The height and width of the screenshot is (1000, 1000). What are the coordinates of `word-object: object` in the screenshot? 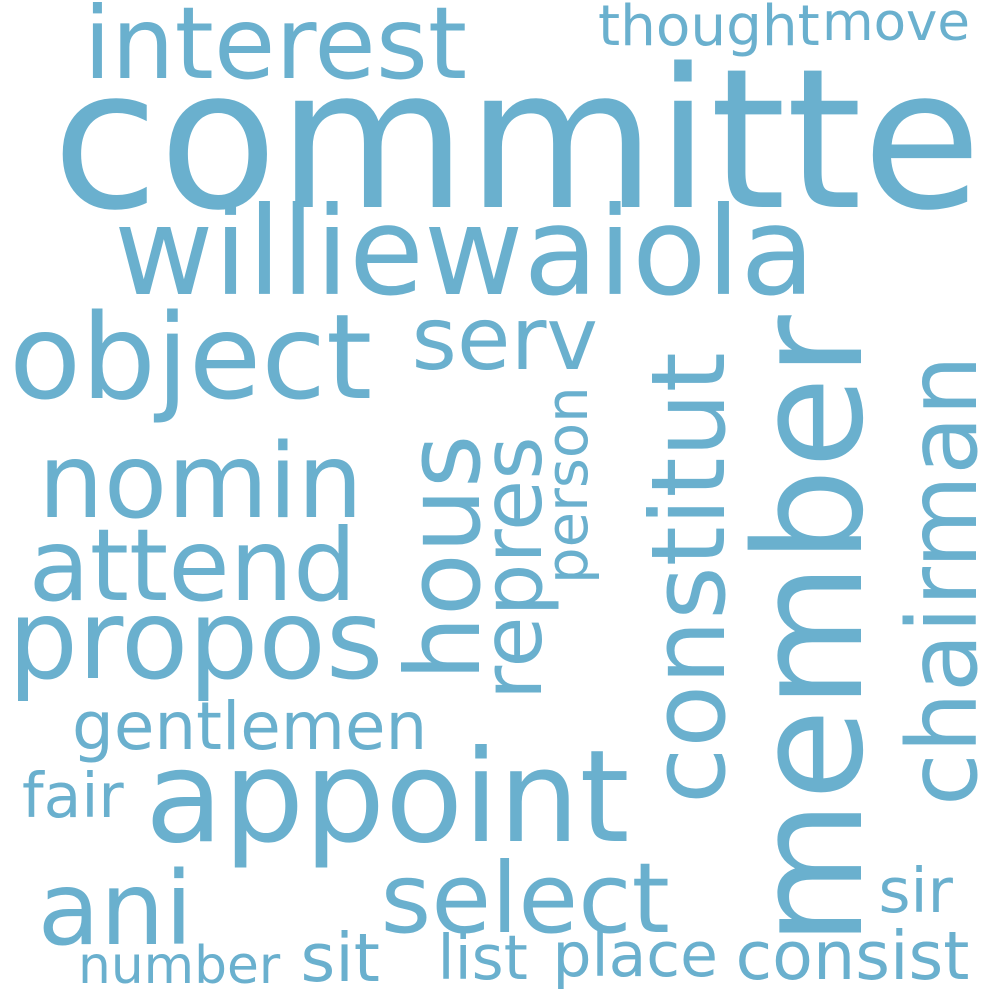 It's located at (191, 357).